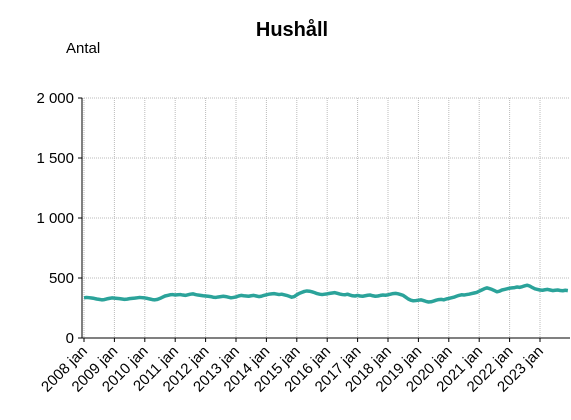 The image size is (571, 420). What do you see at coordinates (61, 278) in the screenshot?
I see `y-tick-label: 500` at bounding box center [61, 278].